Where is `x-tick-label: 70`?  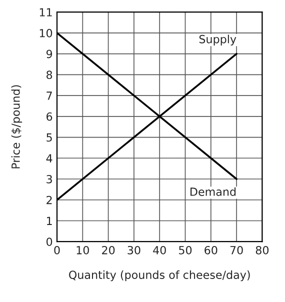
x-tick-label: 70 is located at coordinates (236, 250).